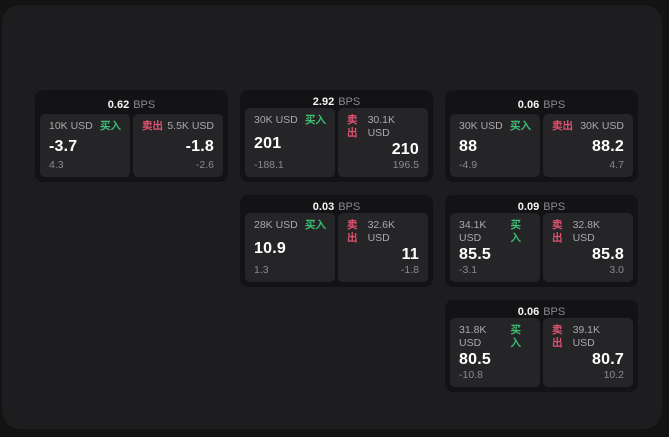 This screenshot has width=669, height=437. Describe the element at coordinates (541, 145) in the screenshot. I see `quote-card-body: 30K USD 买入 88 -4.9 卖出 30K USD 88.2 4.7` at that location.